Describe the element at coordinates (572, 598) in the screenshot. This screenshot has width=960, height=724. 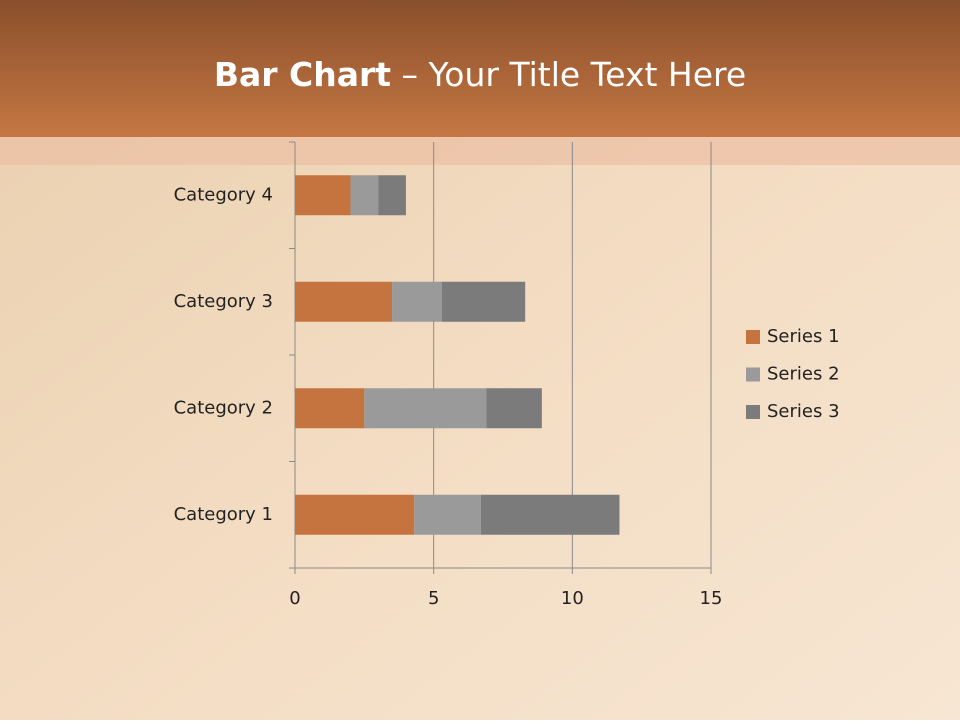
I see `x-tick-label: 10` at that location.